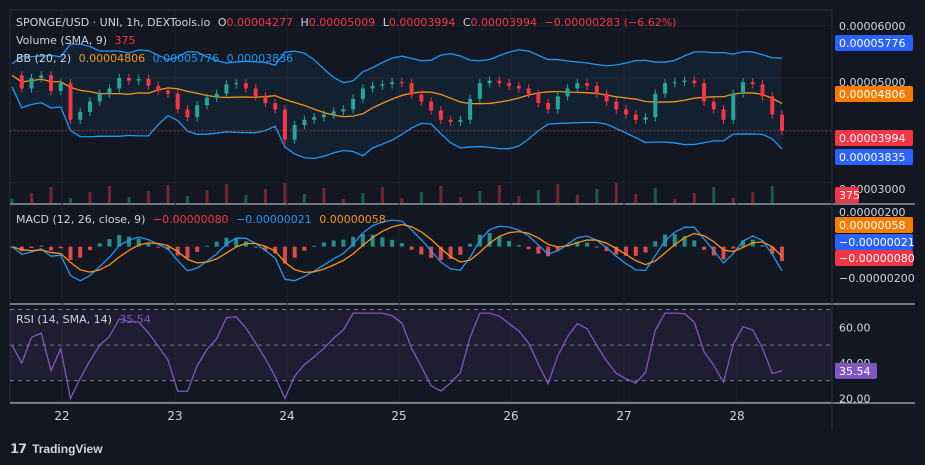  I want to click on time-tick-label: 24, so click(286, 416).